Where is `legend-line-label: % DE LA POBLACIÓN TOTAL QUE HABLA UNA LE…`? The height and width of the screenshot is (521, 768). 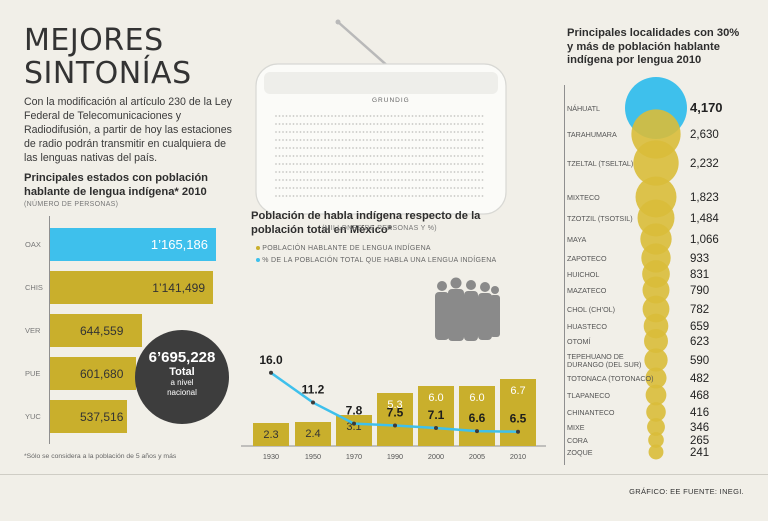
legend-line-label: % DE LA POBLACIÓN TOTAL QUE HABLA UNA LE… is located at coordinates (379, 260).